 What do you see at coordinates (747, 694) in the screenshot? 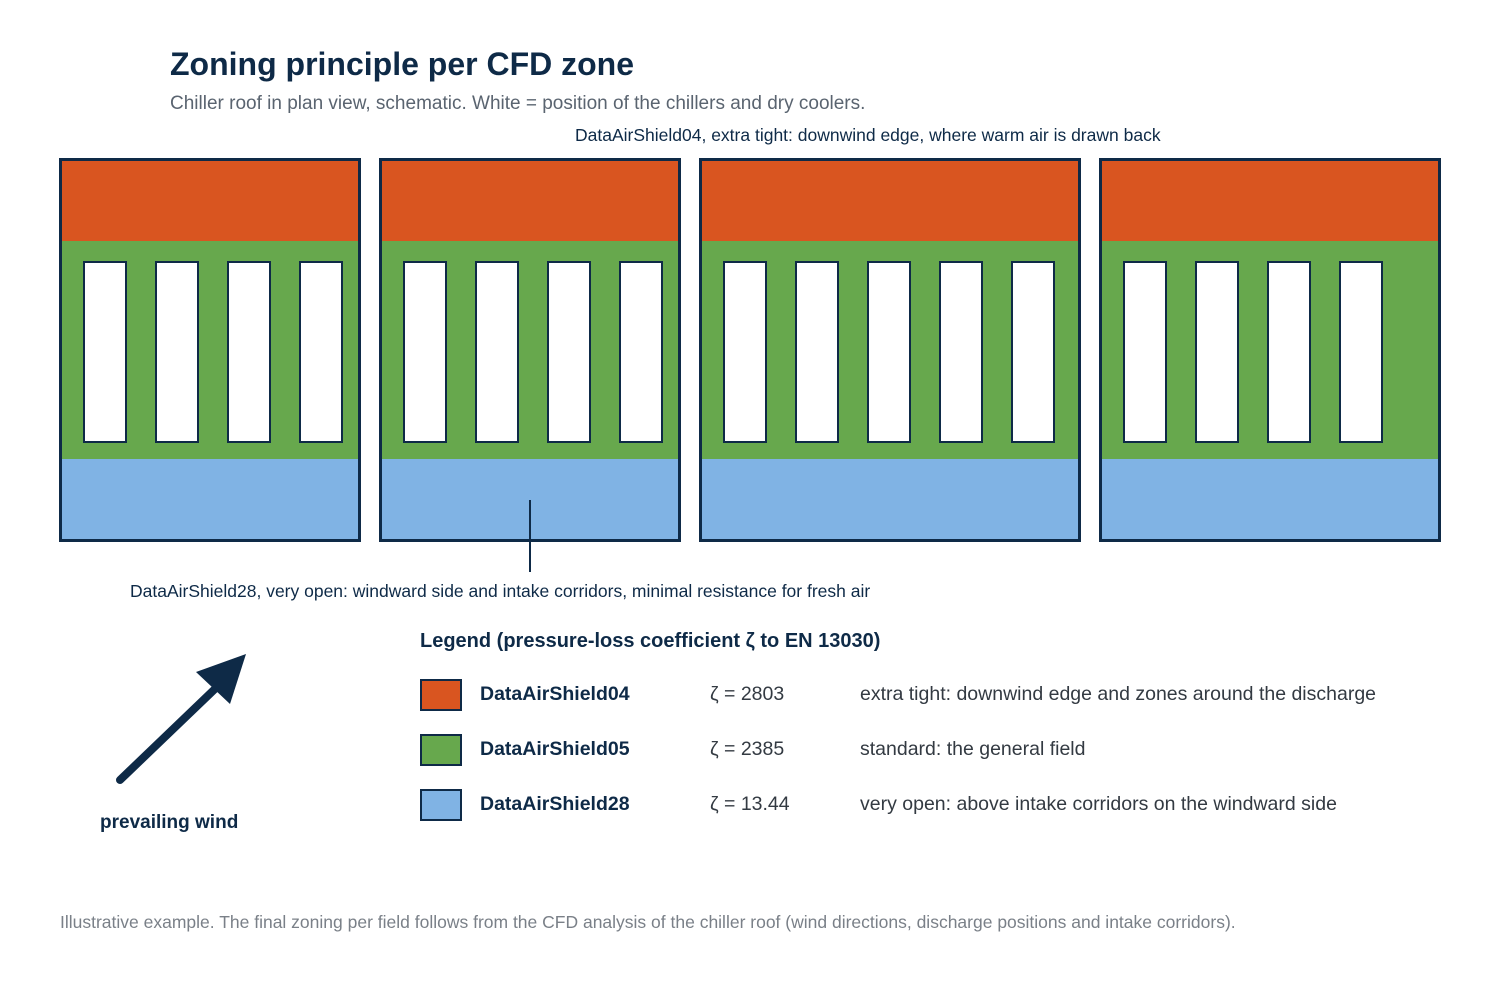
I see `legend-zeta-value: ζ = 2803` at bounding box center [747, 694].